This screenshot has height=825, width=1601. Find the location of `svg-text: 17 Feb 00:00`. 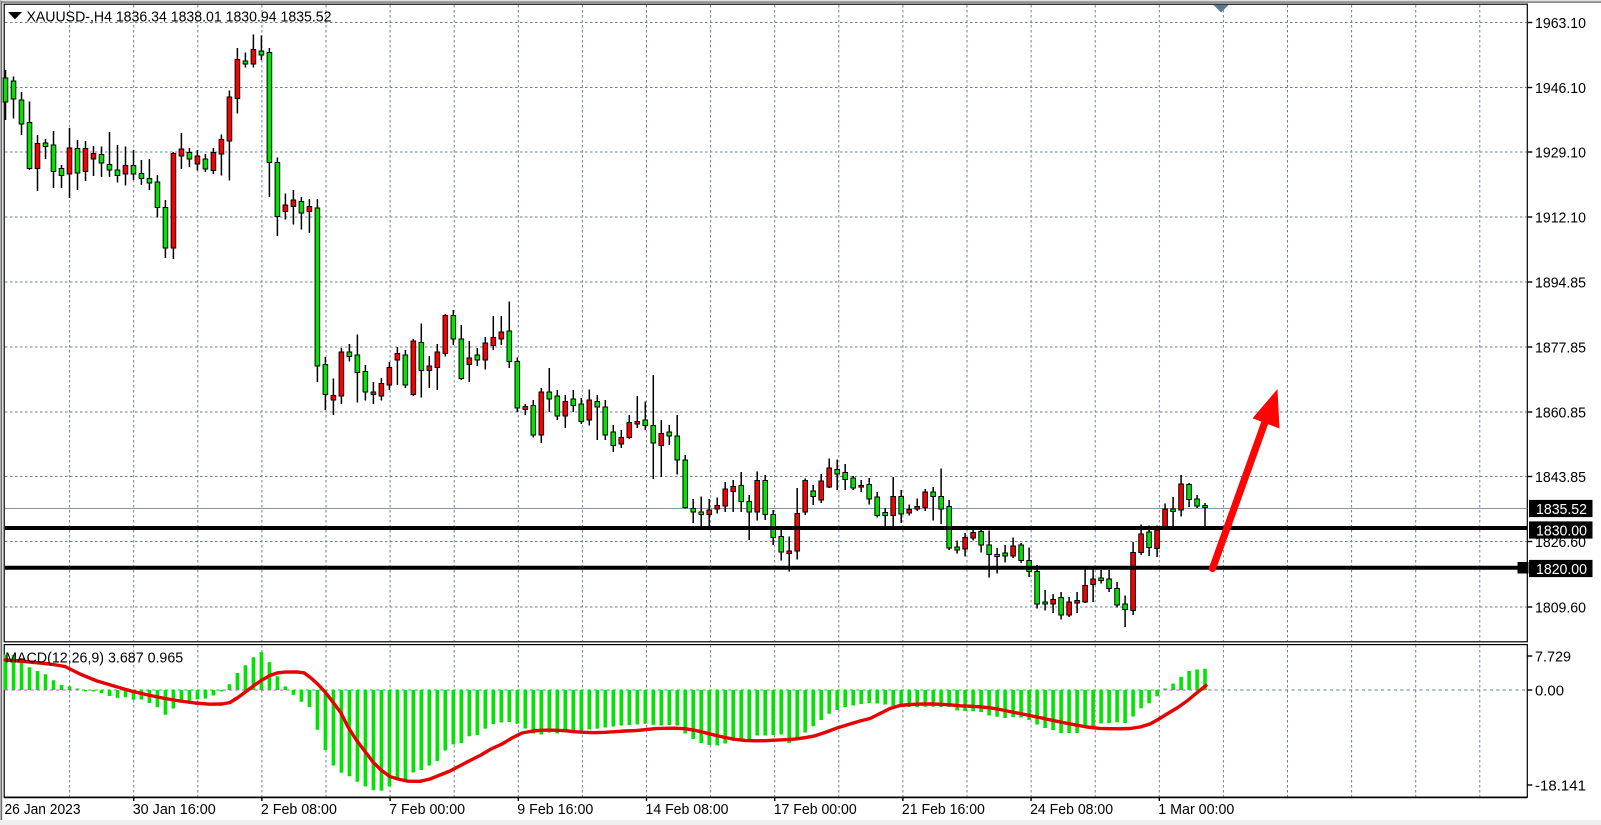

svg-text: 17 Feb 00:00 is located at coordinates (815, 809).